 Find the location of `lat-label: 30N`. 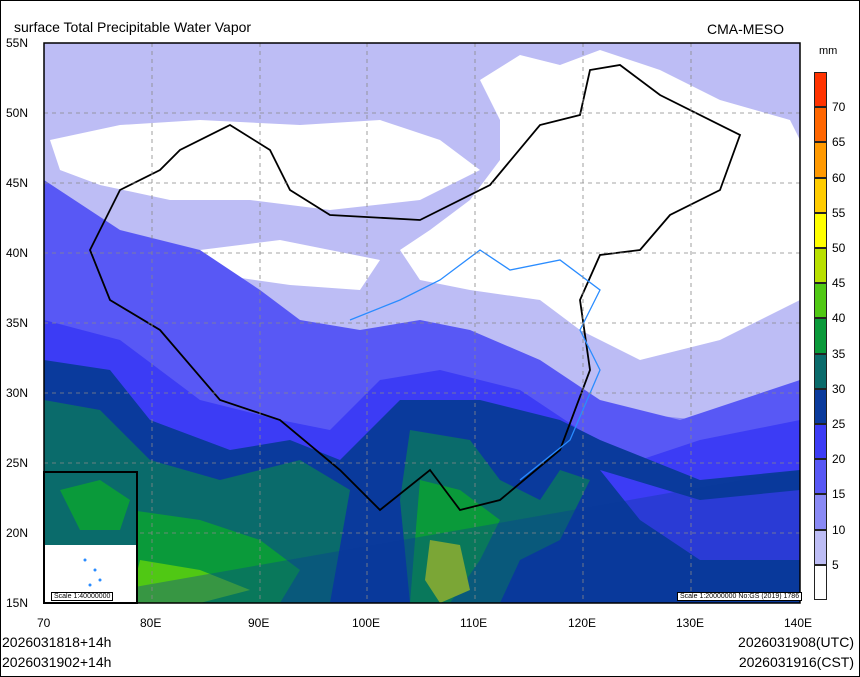

lat-label: 30N is located at coordinates (17, 393).